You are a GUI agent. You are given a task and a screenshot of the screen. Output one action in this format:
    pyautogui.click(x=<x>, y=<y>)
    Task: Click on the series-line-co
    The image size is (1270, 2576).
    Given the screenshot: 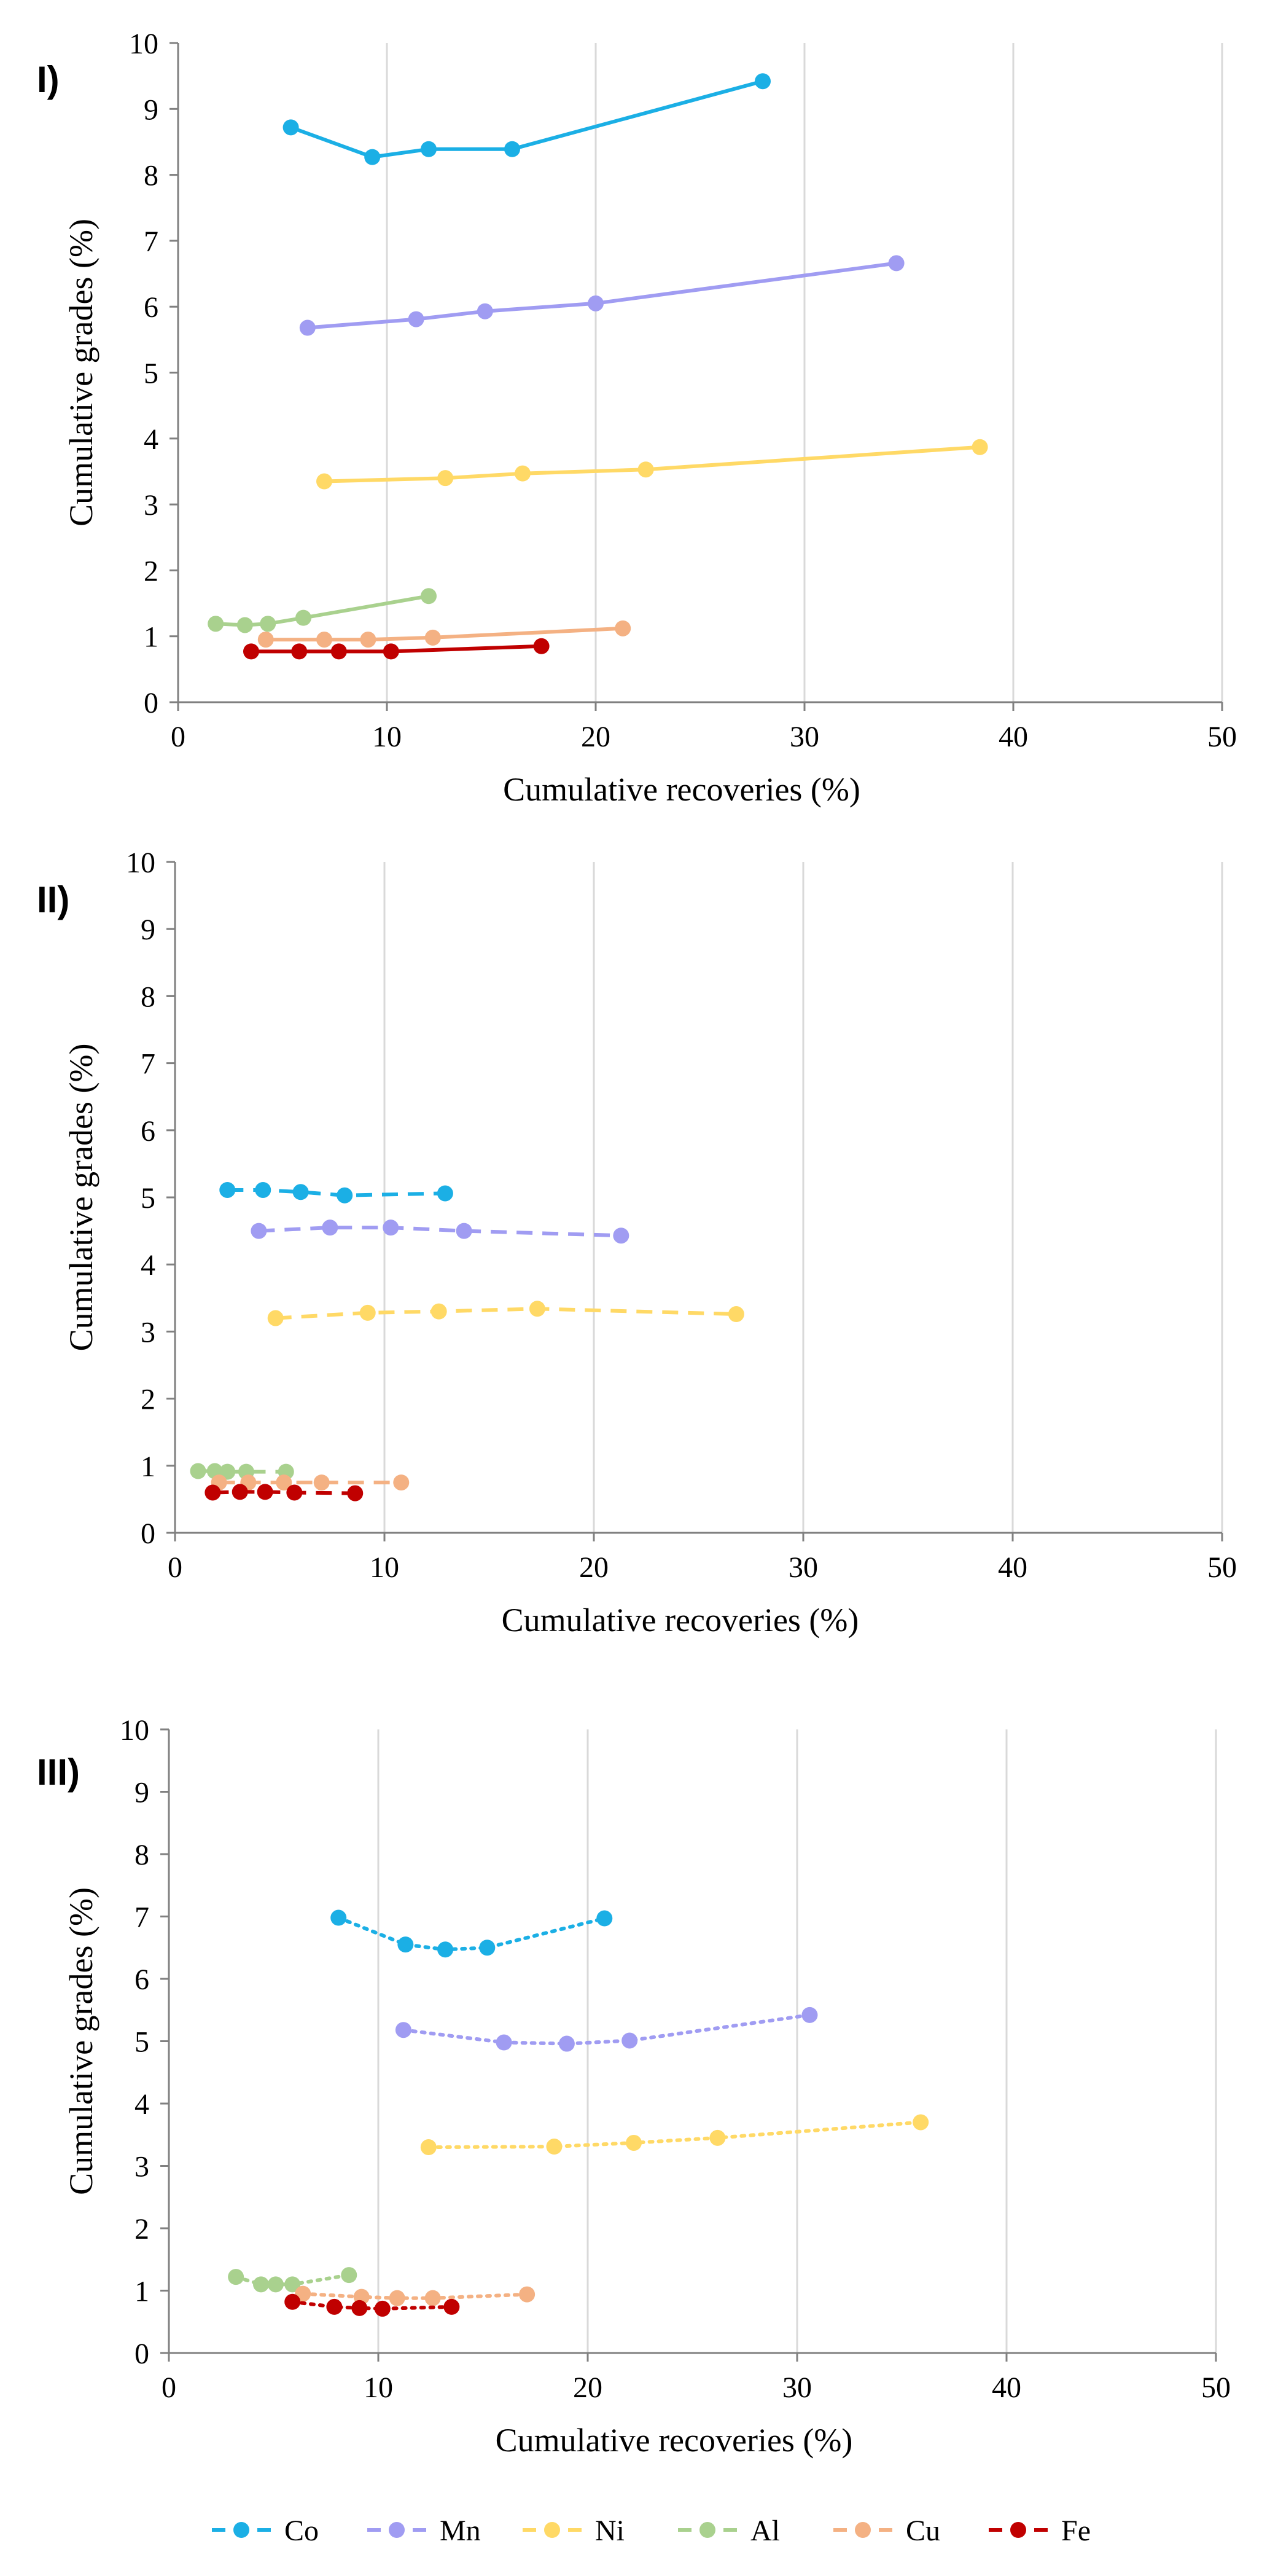 What is the action you would take?
    pyautogui.click(x=527, y=119)
    